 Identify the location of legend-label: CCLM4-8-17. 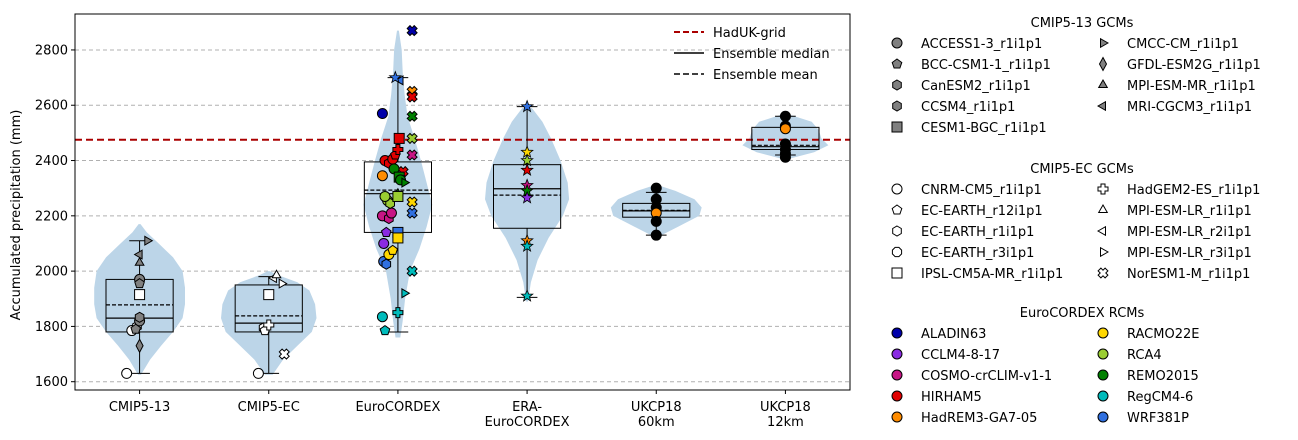
(960, 355).